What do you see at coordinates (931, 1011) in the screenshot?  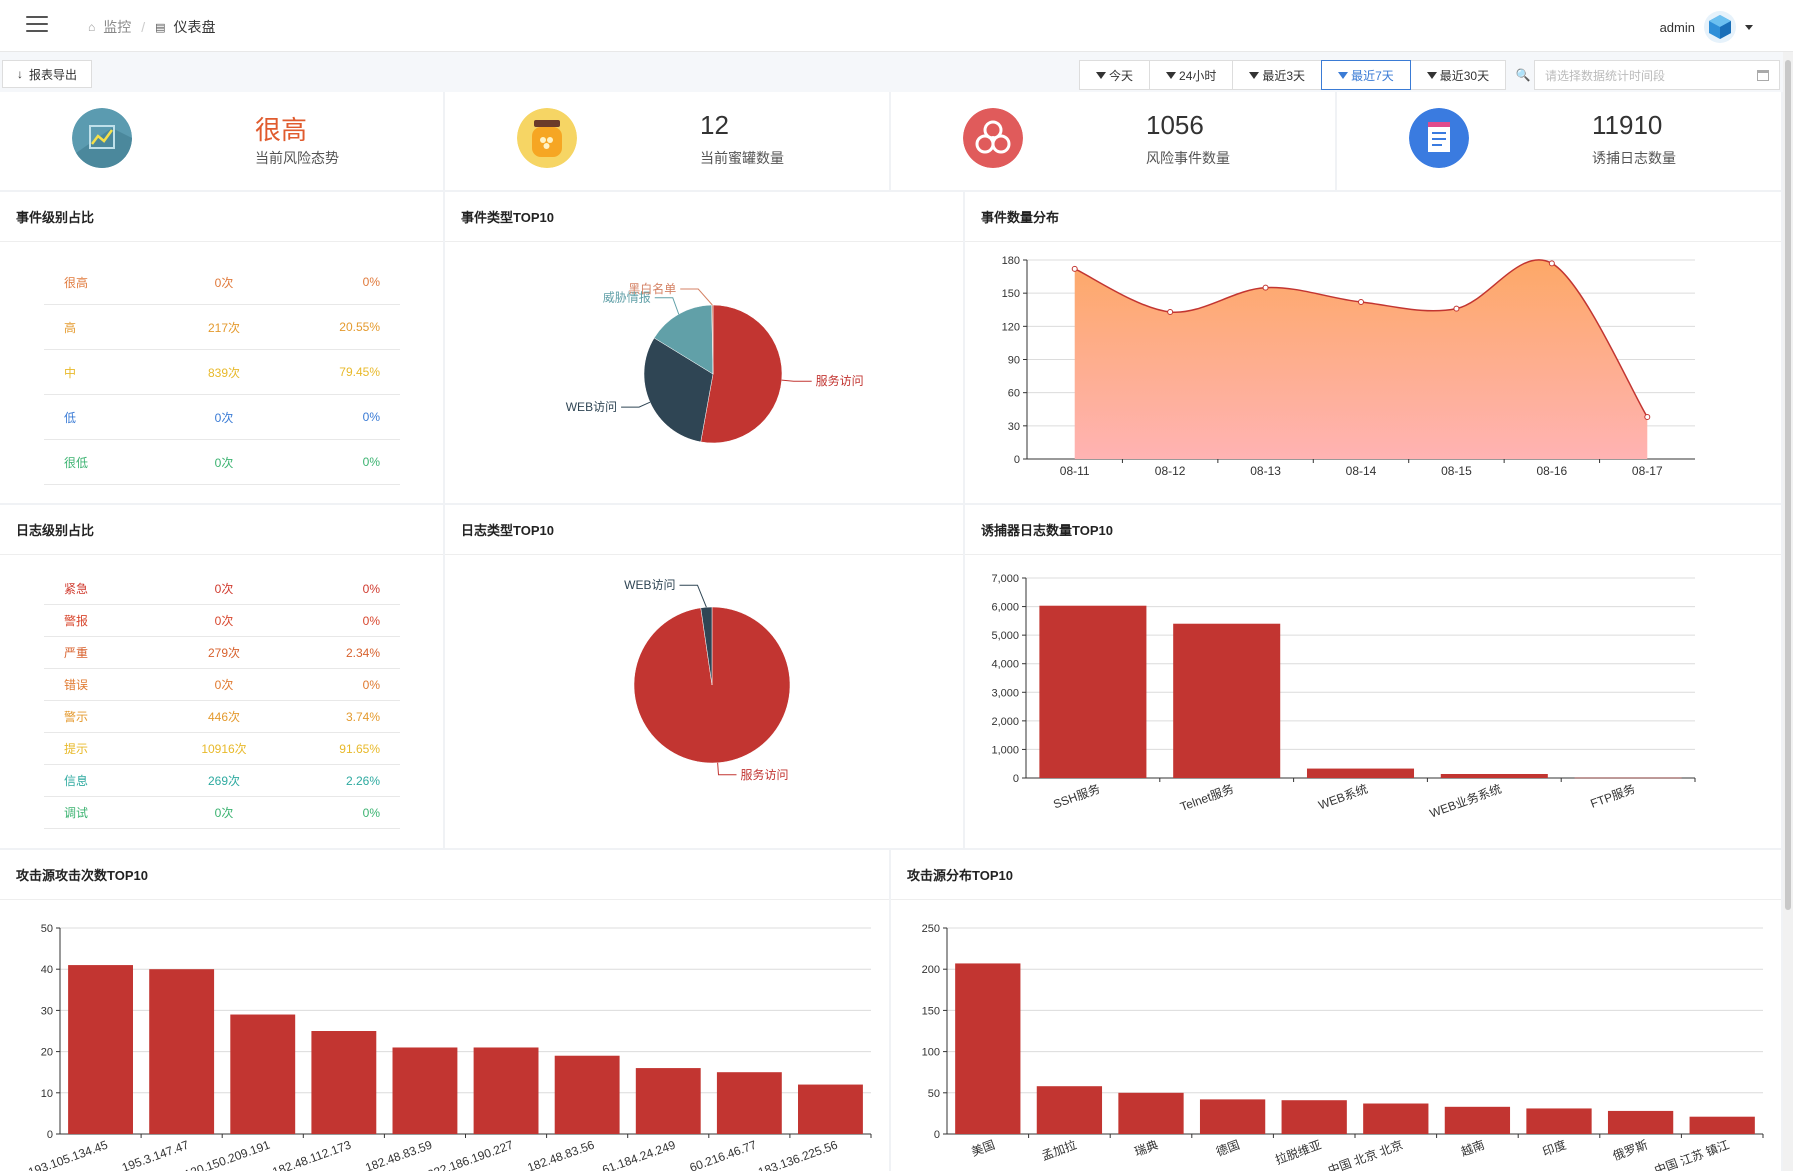 I see `y-tick-label: 150` at bounding box center [931, 1011].